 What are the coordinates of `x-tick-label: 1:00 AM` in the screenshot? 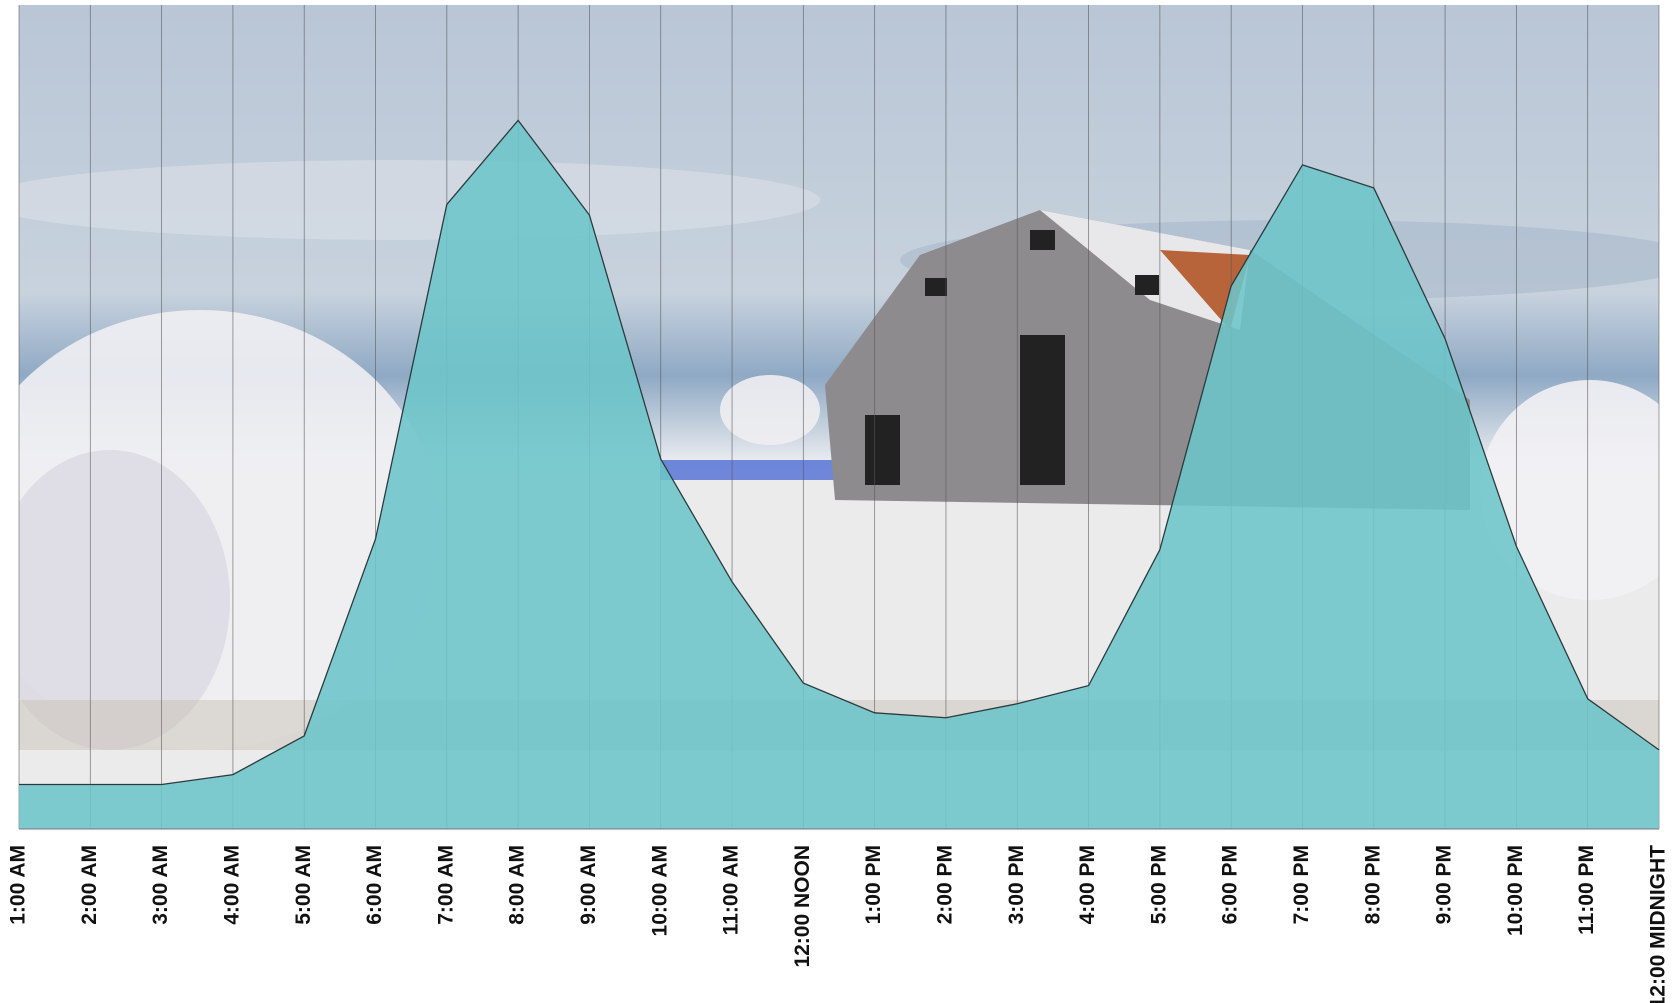 It's located at (18, 885).